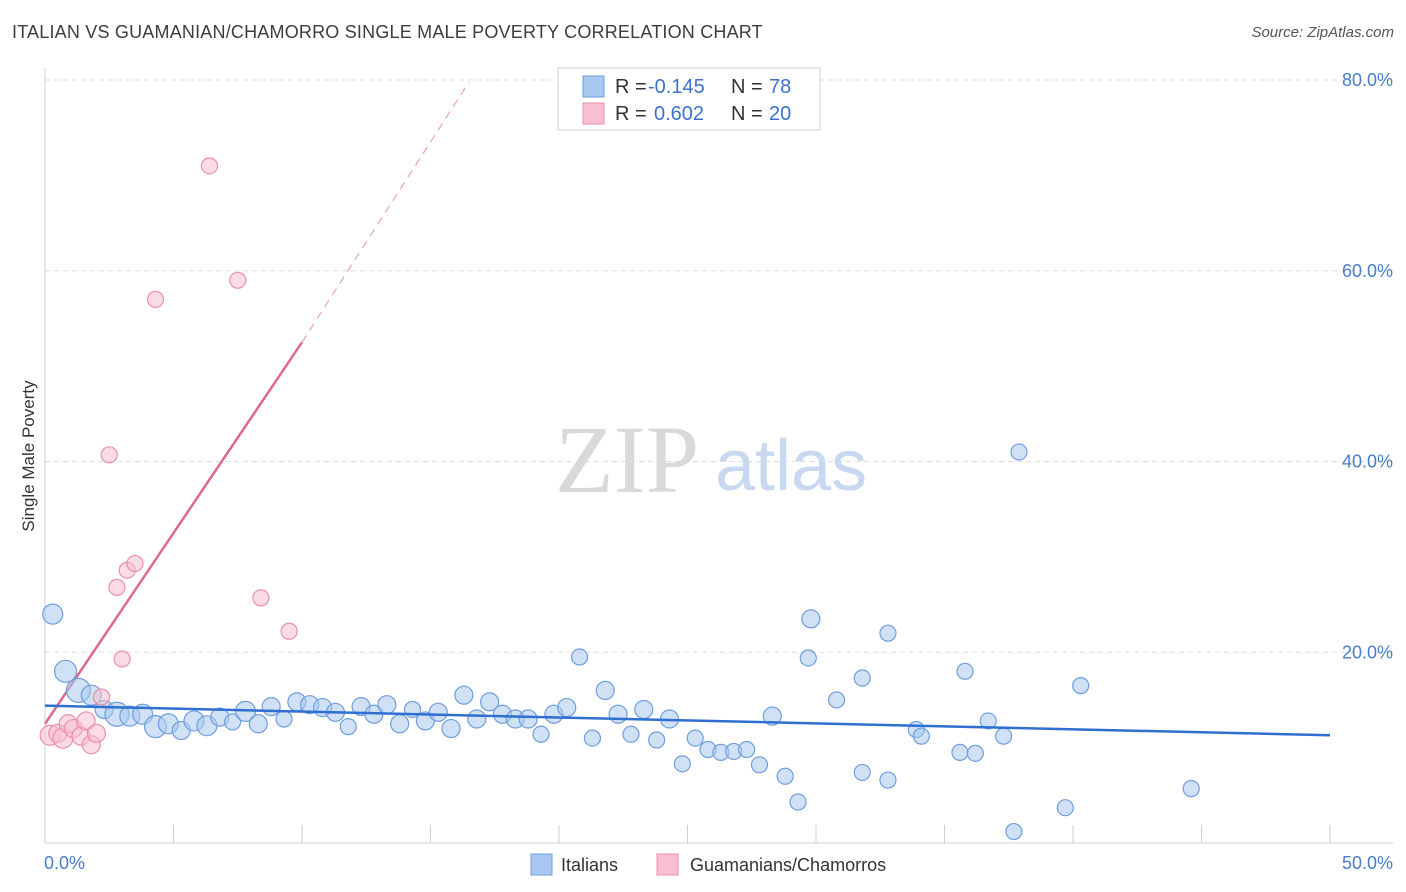 This screenshot has width=1406, height=892. What do you see at coordinates (667, 864) in the screenshot?
I see `series-legend-swatch-guamanians` at bounding box center [667, 864].